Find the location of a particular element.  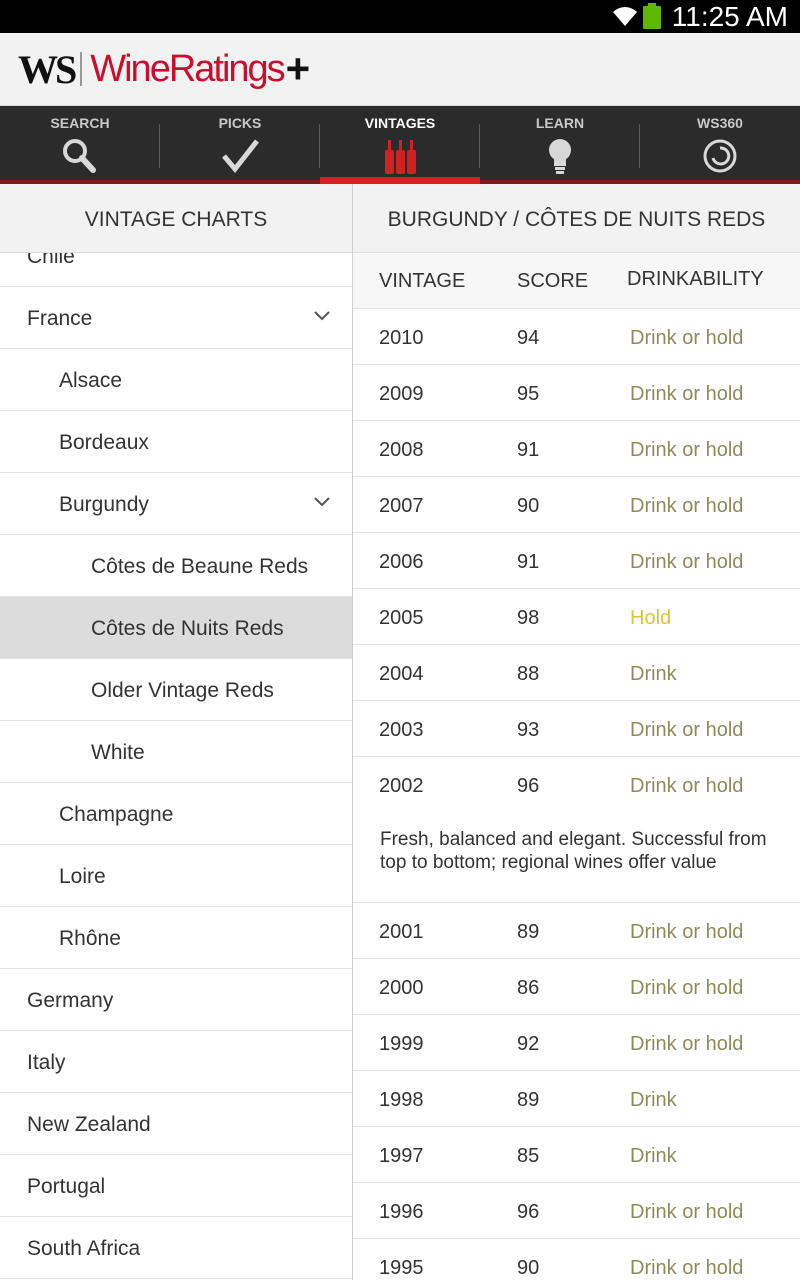

app-header: WS WineRatings + is located at coordinates (400, 69).